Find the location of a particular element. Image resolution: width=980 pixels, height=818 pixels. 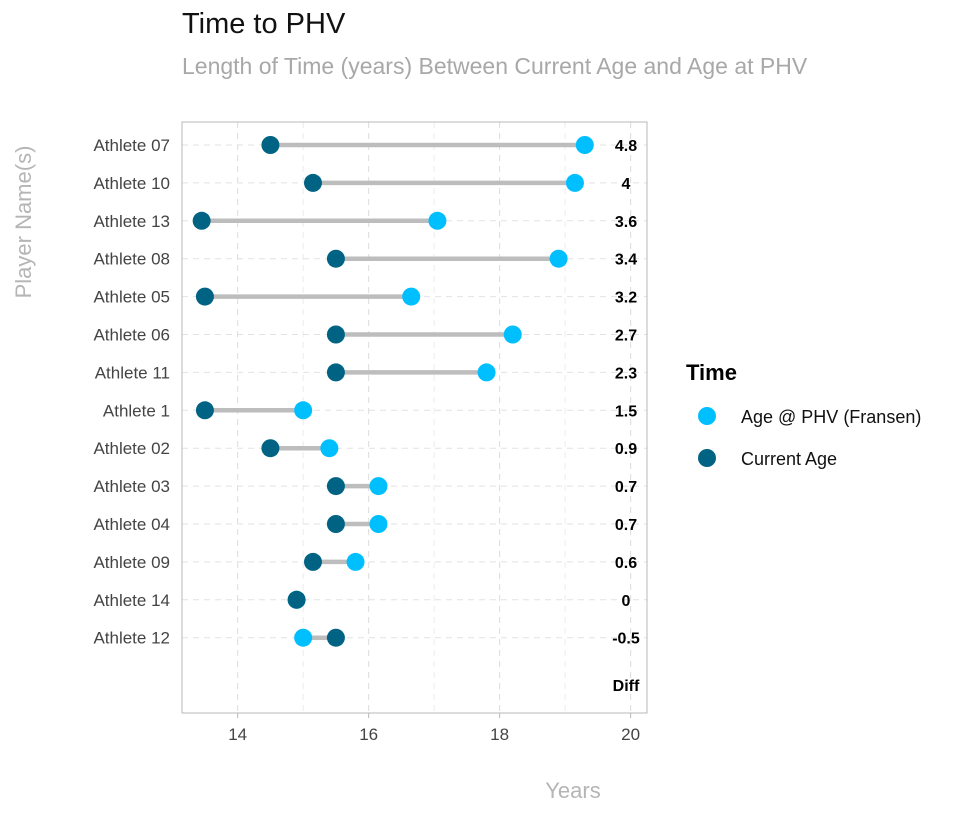

y-tick-label: Athlete 10 is located at coordinates (131, 183).